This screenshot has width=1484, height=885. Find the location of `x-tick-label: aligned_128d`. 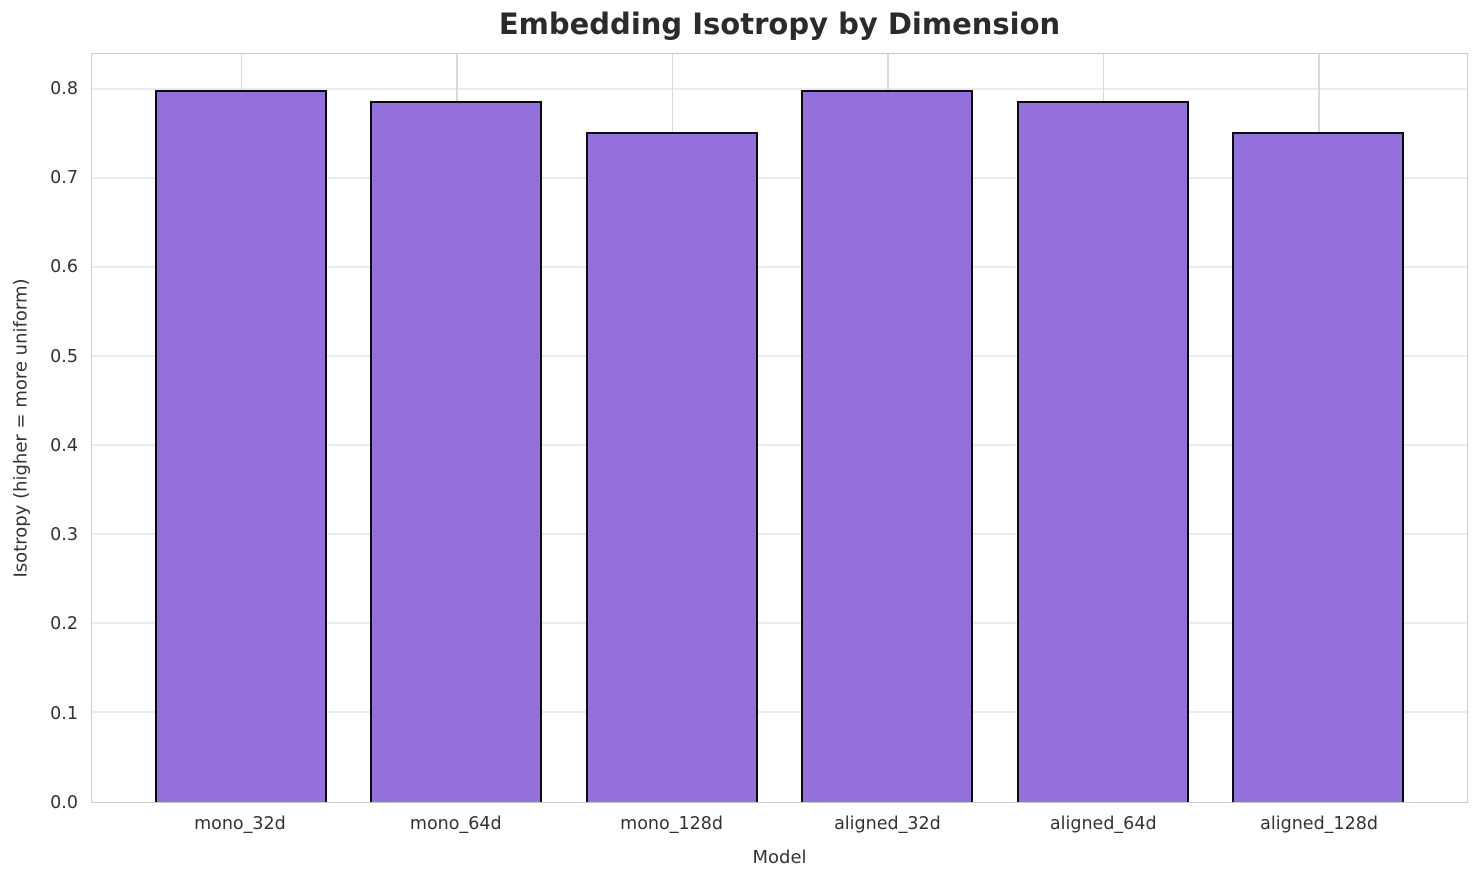

x-tick-label: aligned_128d is located at coordinates (1319, 824).